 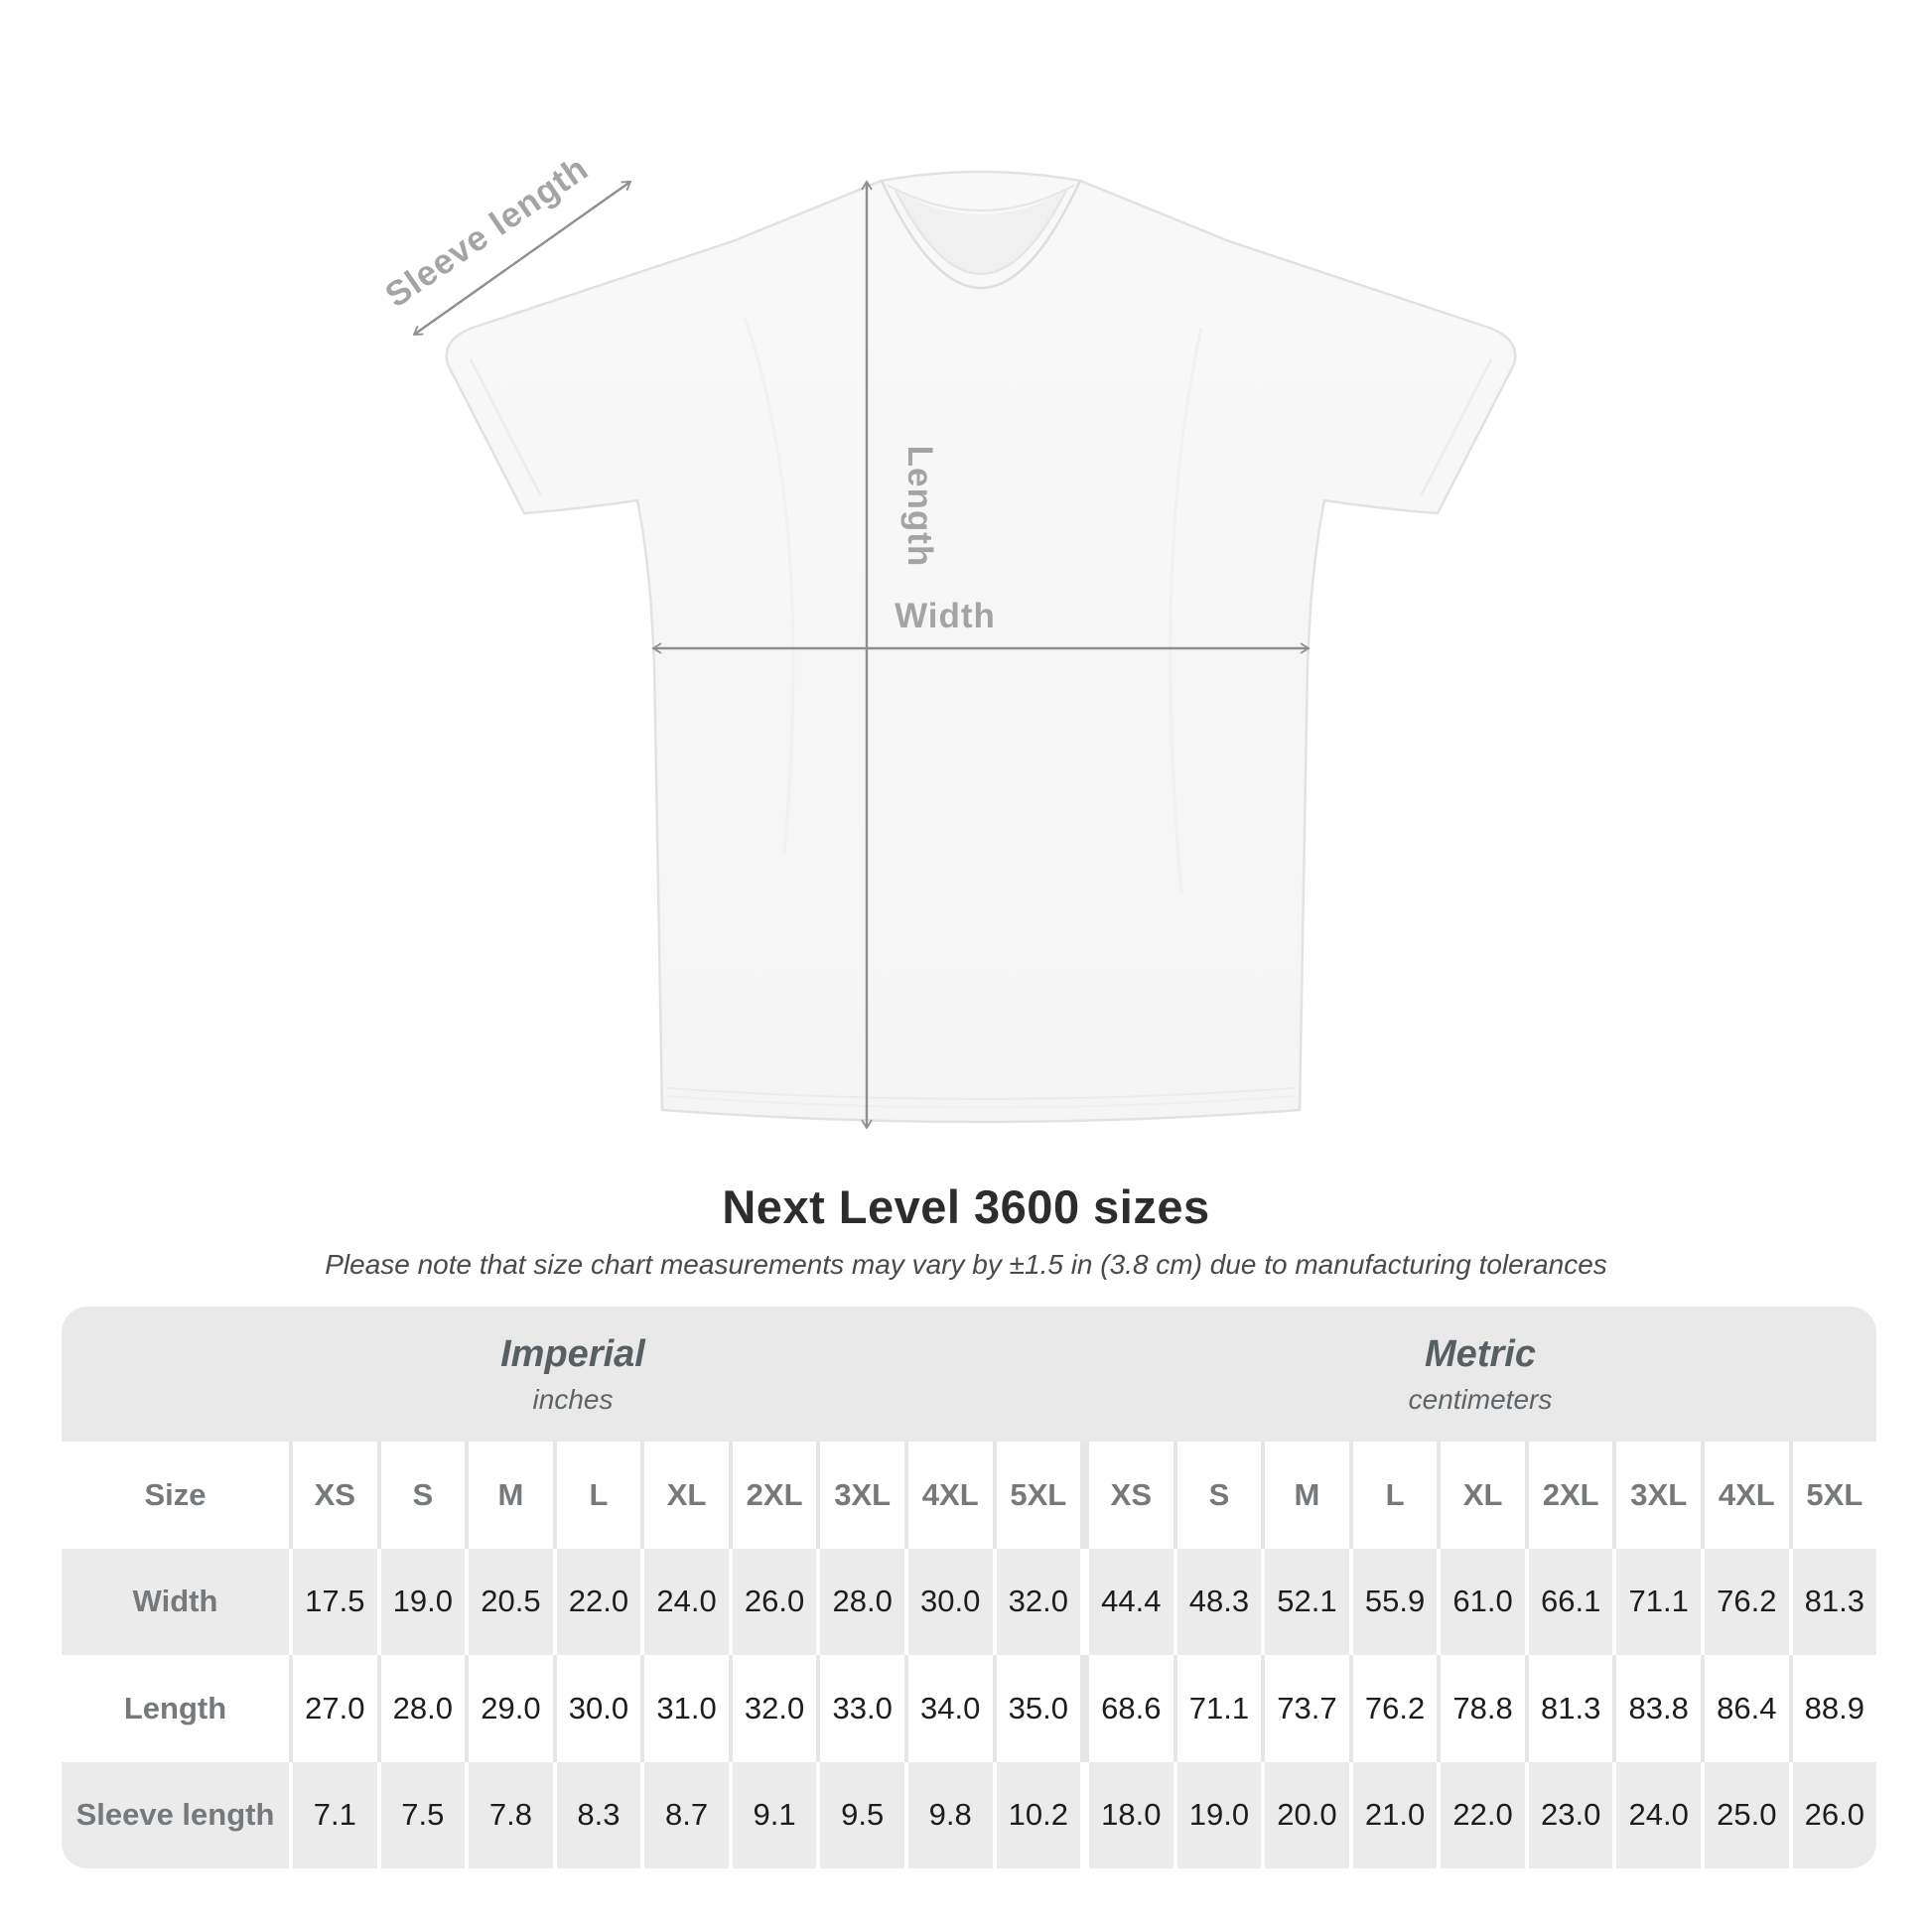 I want to click on value-cell: 31.0, so click(x=688, y=1709).